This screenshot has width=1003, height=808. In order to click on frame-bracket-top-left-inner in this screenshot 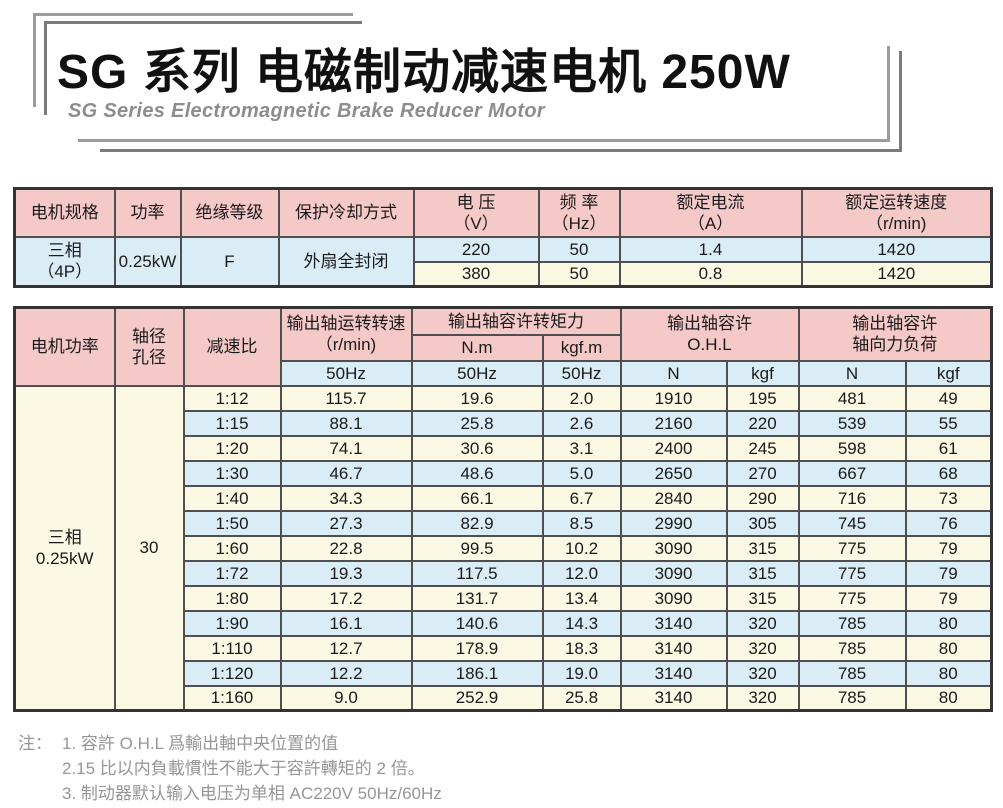, I will do `click(203, 68)`.